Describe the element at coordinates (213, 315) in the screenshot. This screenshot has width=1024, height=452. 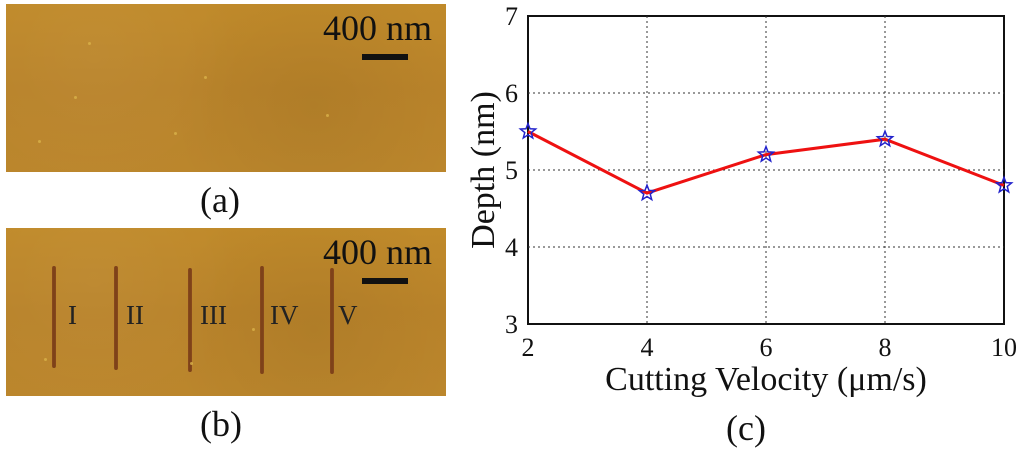
I see `groove-label: III` at that location.